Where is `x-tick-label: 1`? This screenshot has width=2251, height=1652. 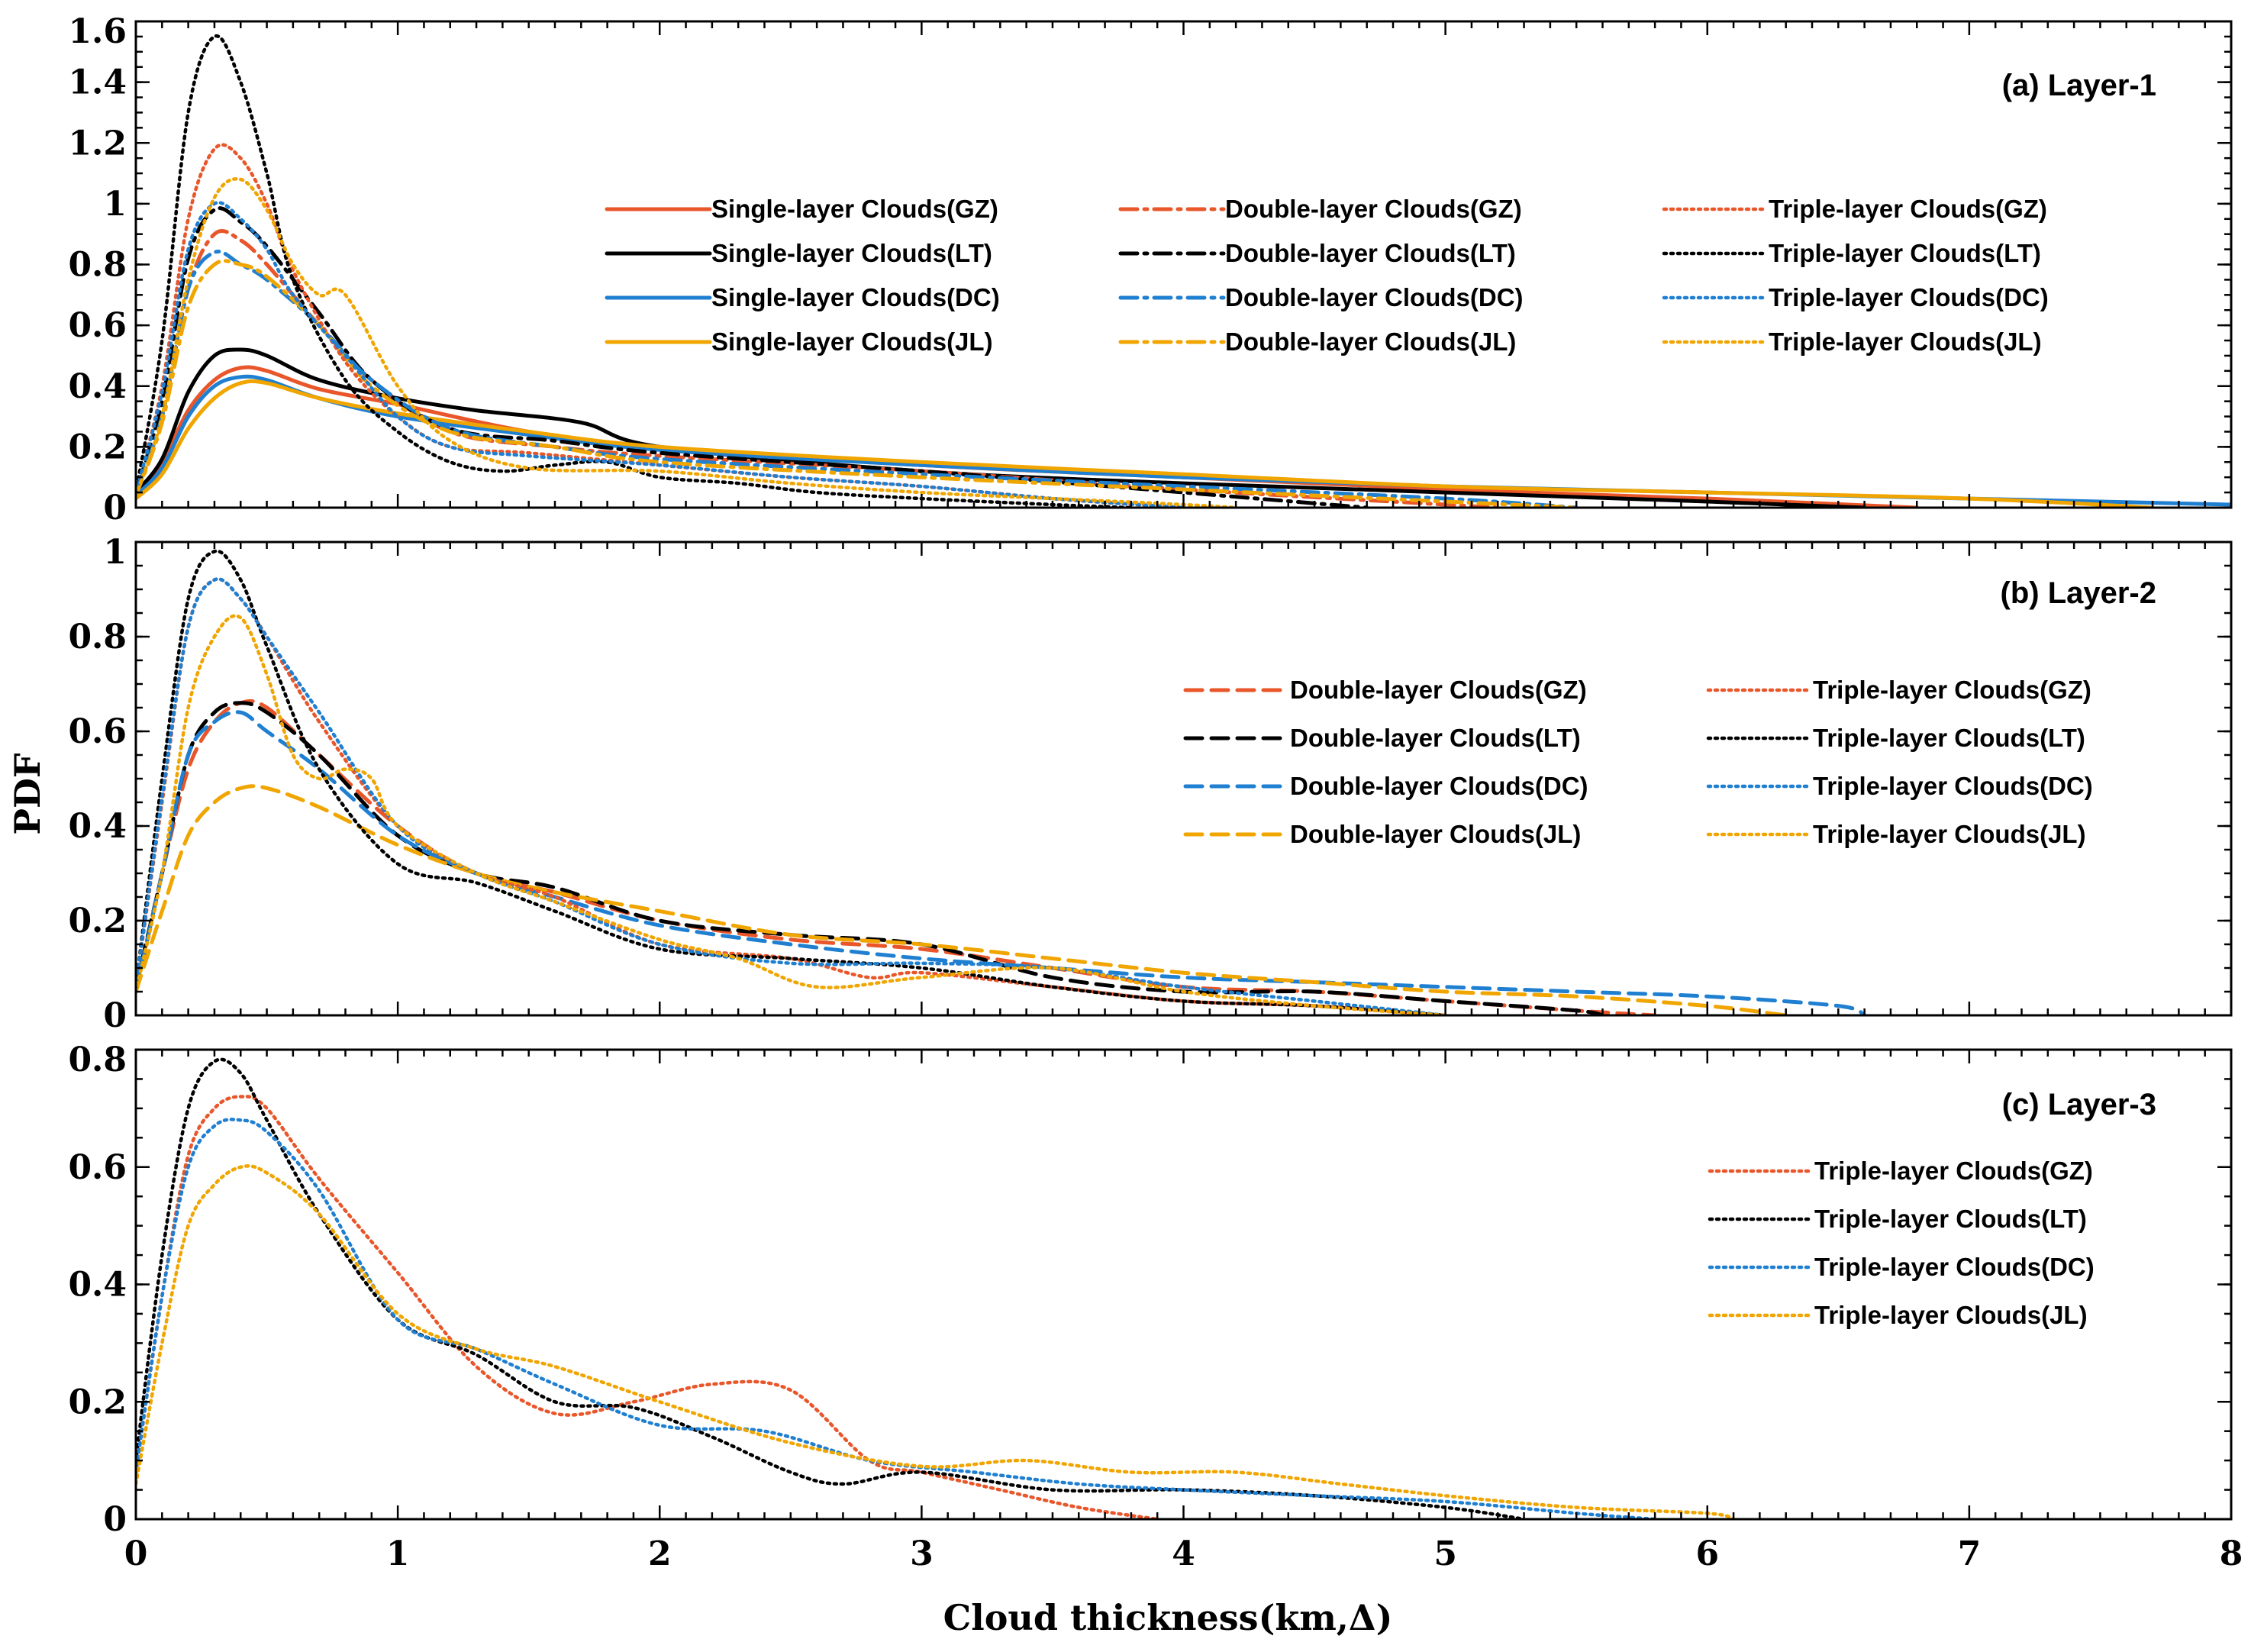
x-tick-label: 1 is located at coordinates (398, 1553).